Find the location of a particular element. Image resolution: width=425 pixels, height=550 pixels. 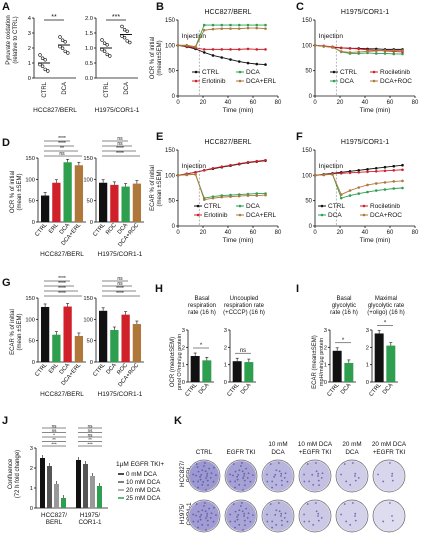

subtitle-I: rate (16 h) is located at coordinates (344, 313).